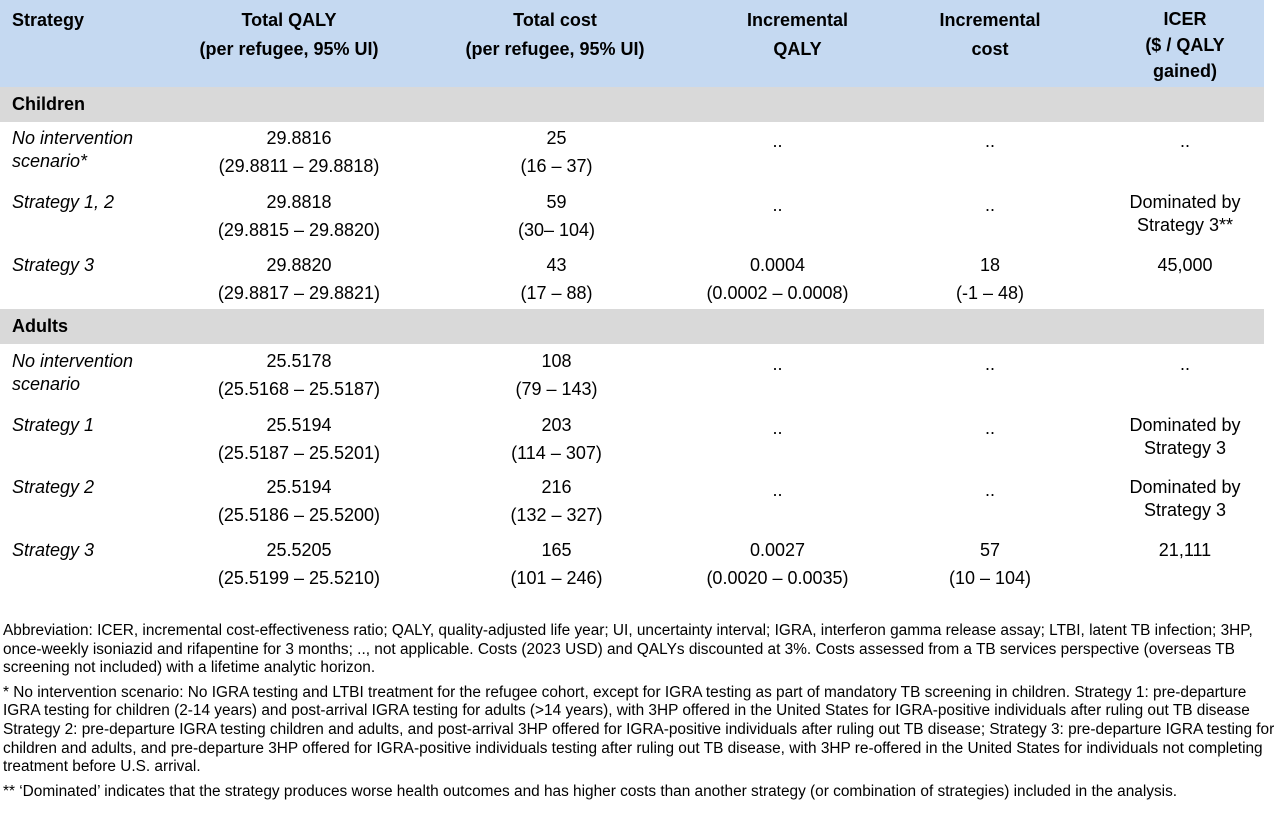 Image resolution: width=1280 pixels, height=837 pixels. What do you see at coordinates (632, 326) in the screenshot?
I see `group-adults: Adults` at bounding box center [632, 326].